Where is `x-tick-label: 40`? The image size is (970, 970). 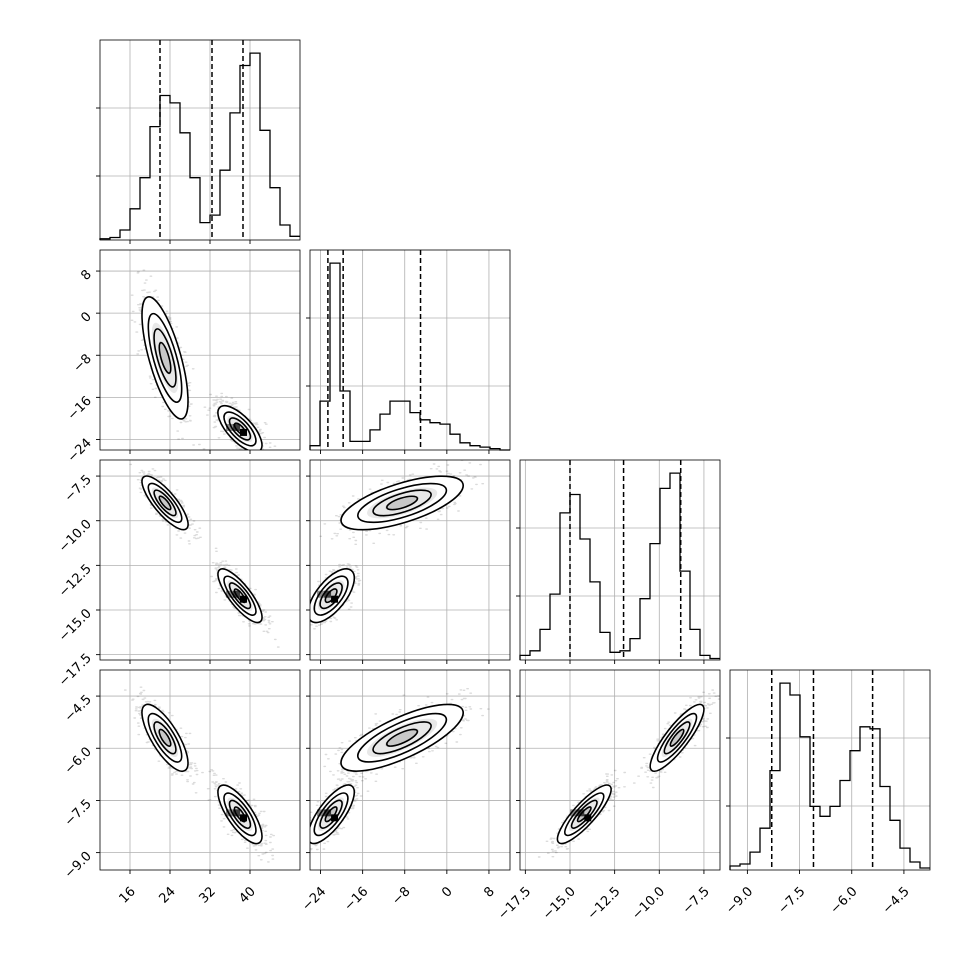
x-tick-label: 40 is located at coordinates (248, 895).